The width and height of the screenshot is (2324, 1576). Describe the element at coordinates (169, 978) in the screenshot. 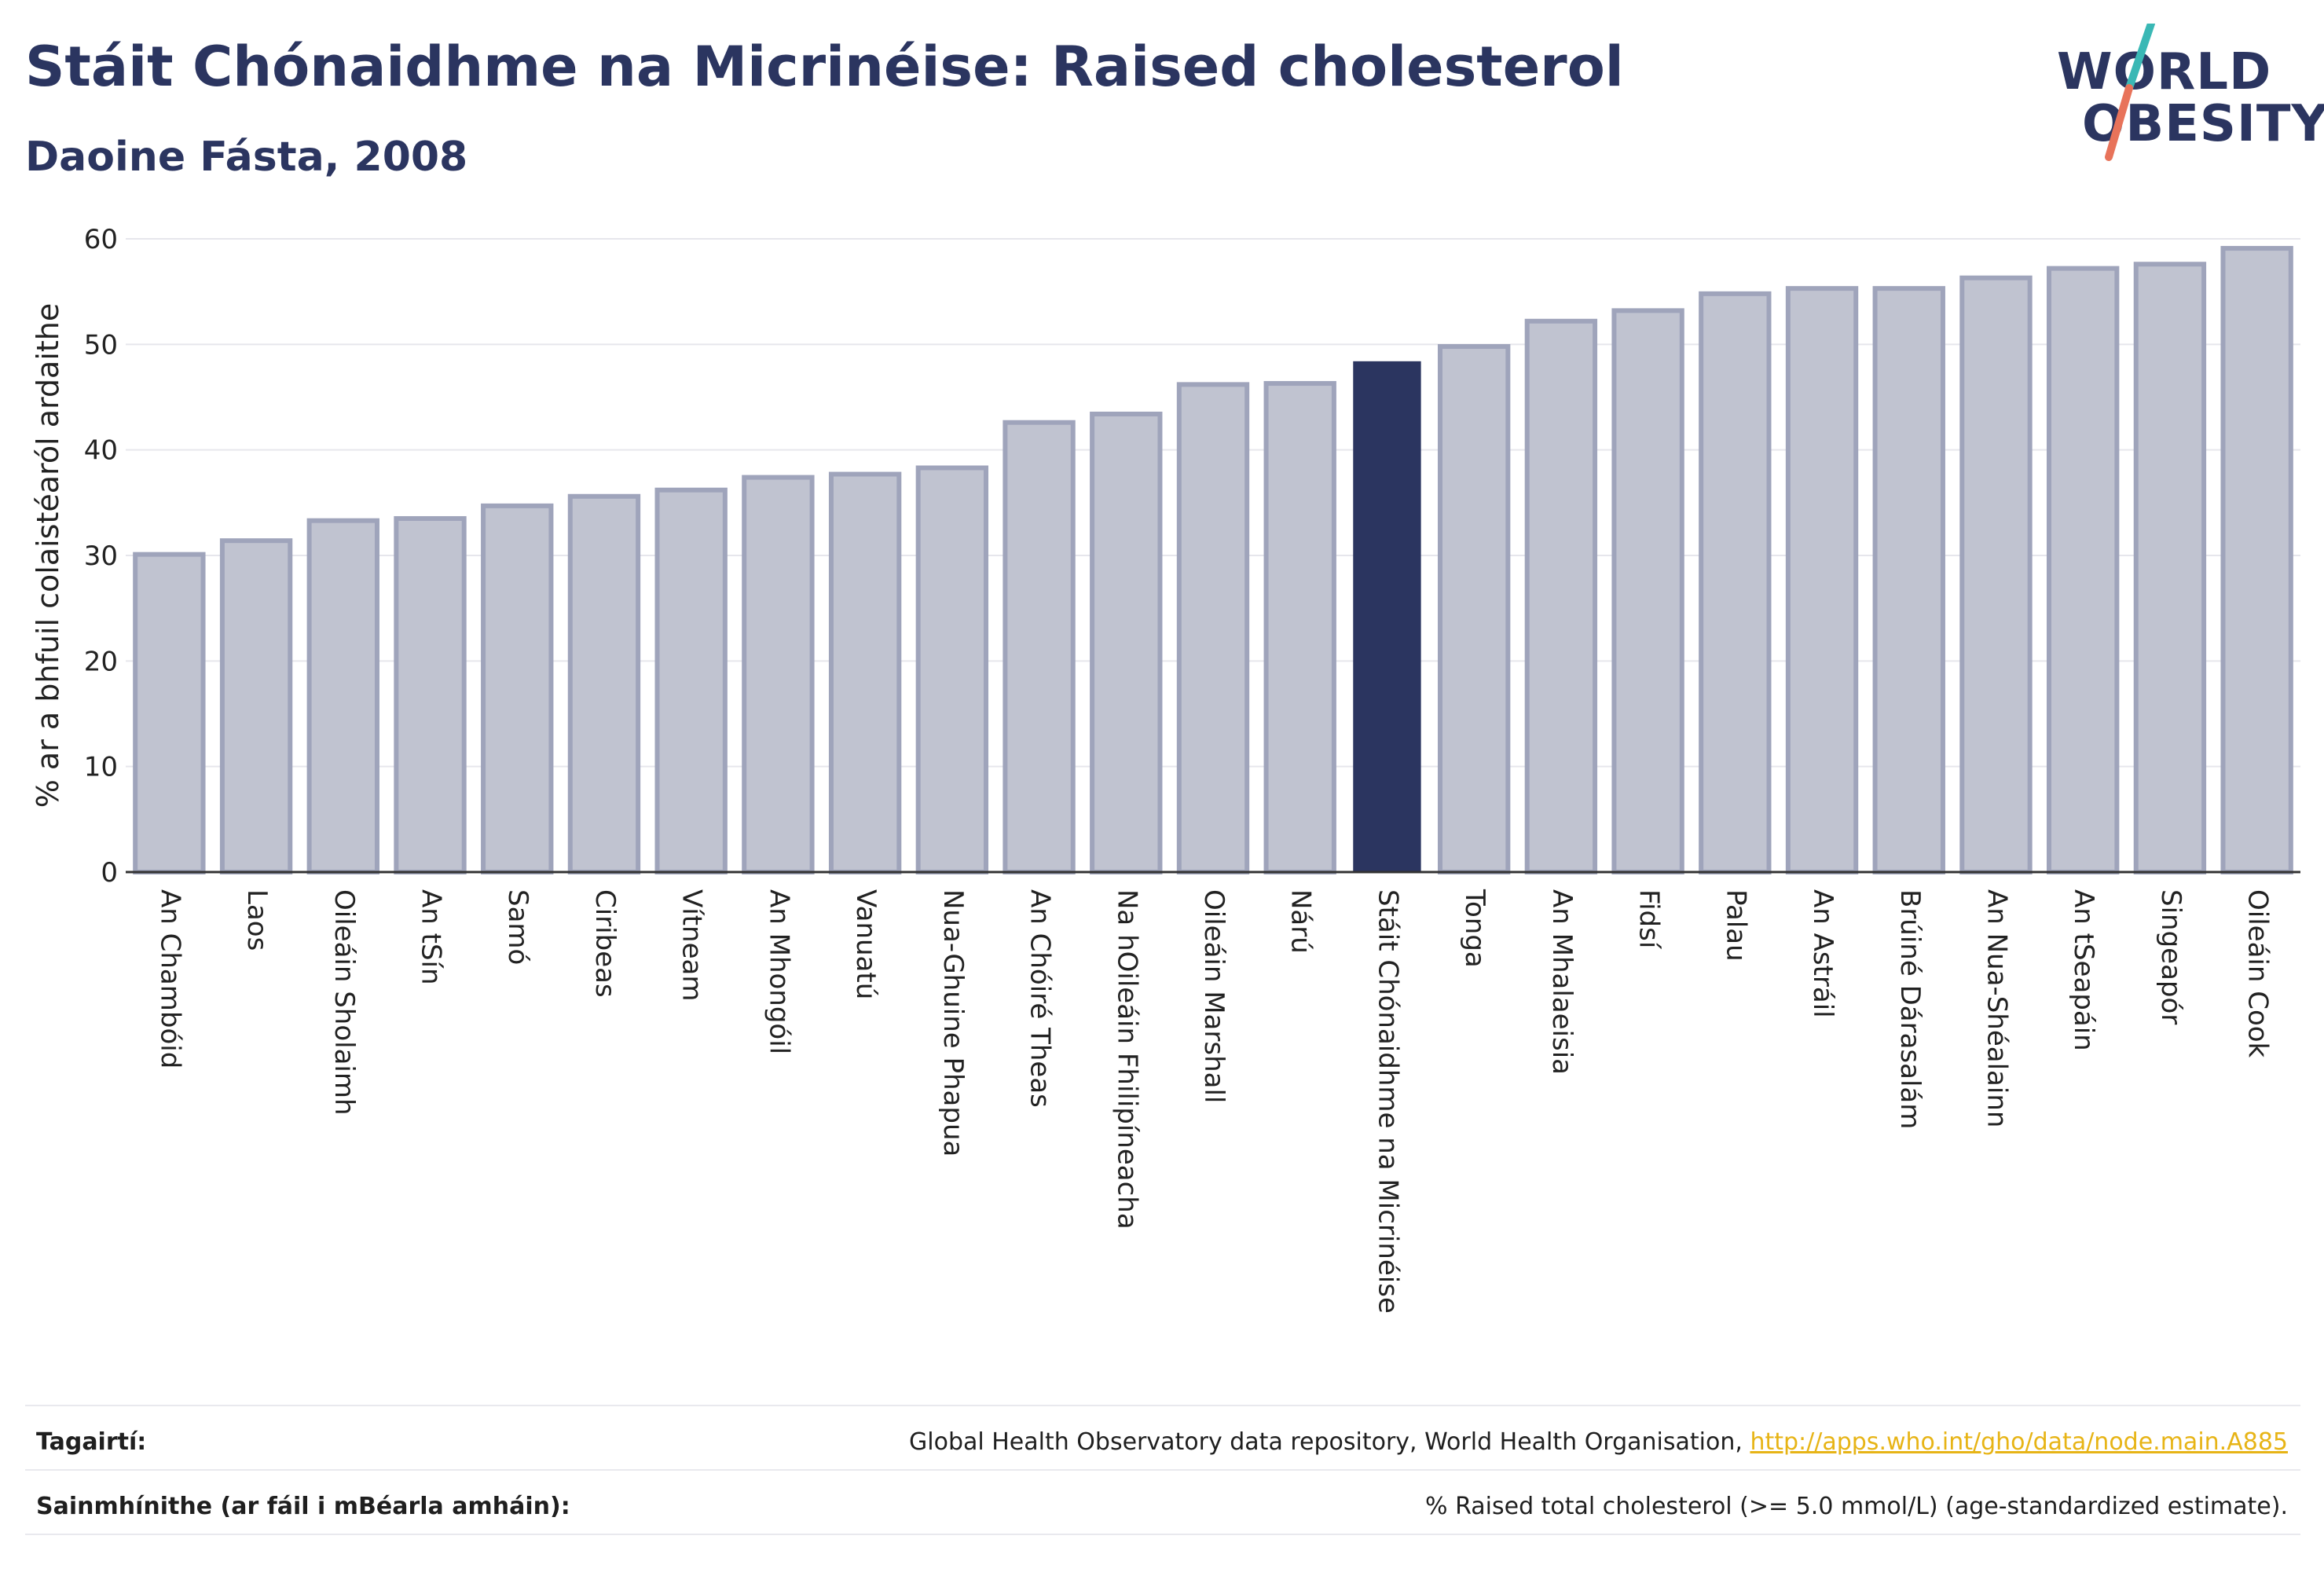

I see `x-tick-label: An Chambóid` at that location.